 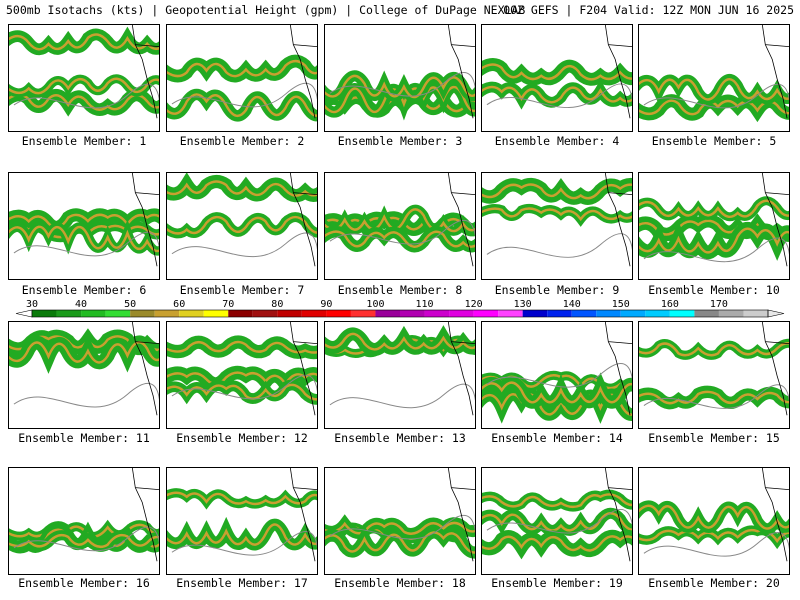 I want to click on colorbar-tick-label: 100, so click(x=375, y=305).